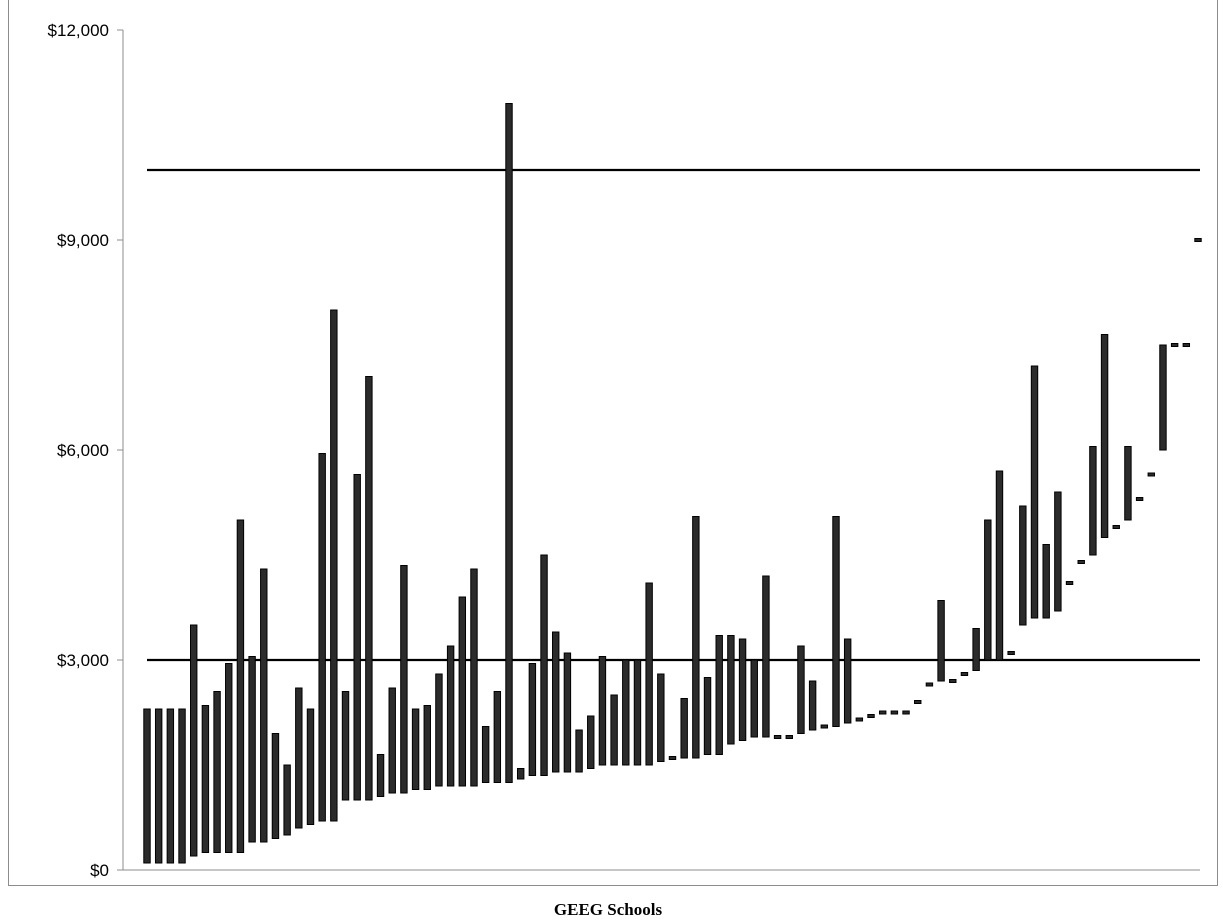  I want to click on y-tick-label: $0, so click(99, 870).